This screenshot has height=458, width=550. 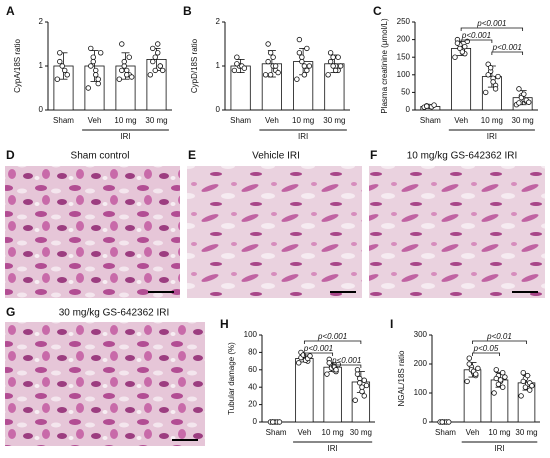 What do you see at coordinates (92, 223) in the screenshot?
I see `panel-d: D Sham control` at bounding box center [92, 223].